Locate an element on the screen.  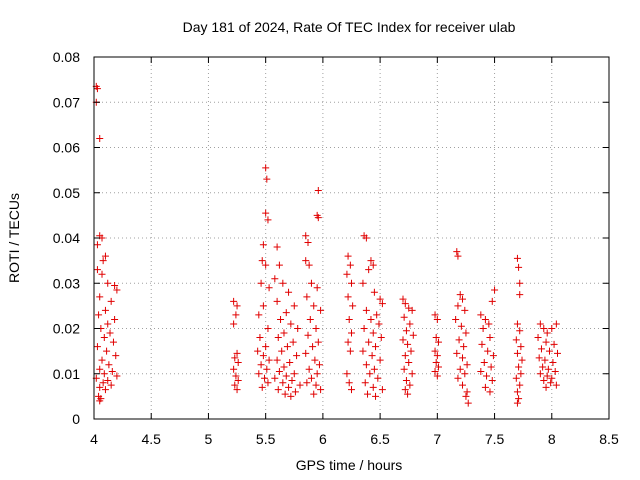
y-tick-label: 0 is located at coordinates (76, 419).